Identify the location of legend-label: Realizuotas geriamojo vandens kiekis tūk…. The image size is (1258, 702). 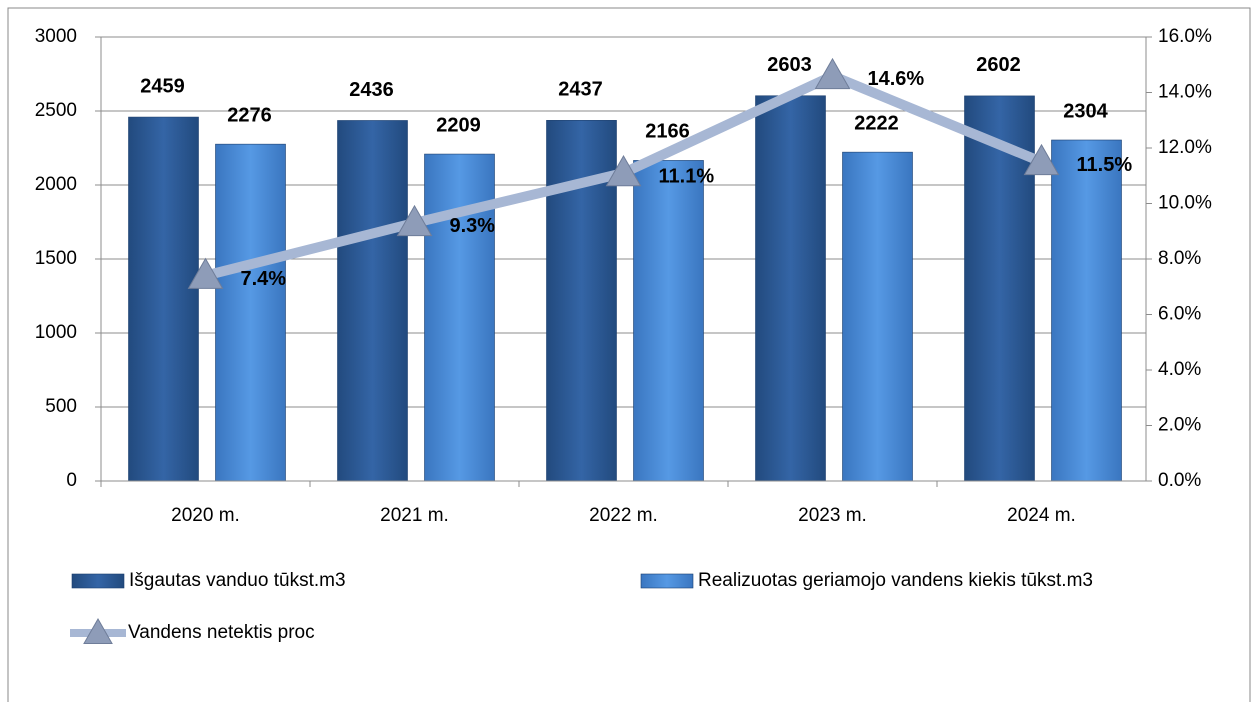
(895, 580).